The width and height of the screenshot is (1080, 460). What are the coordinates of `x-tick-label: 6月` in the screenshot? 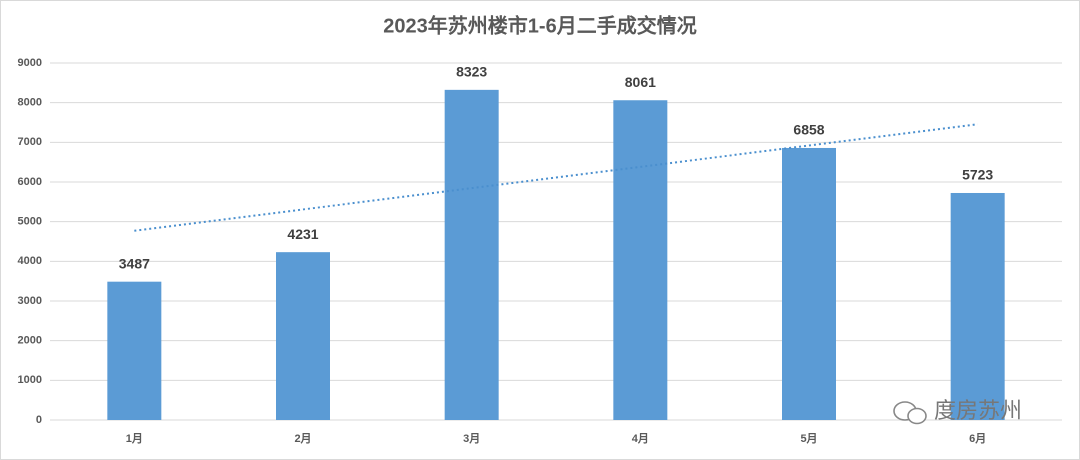 It's located at (977, 438).